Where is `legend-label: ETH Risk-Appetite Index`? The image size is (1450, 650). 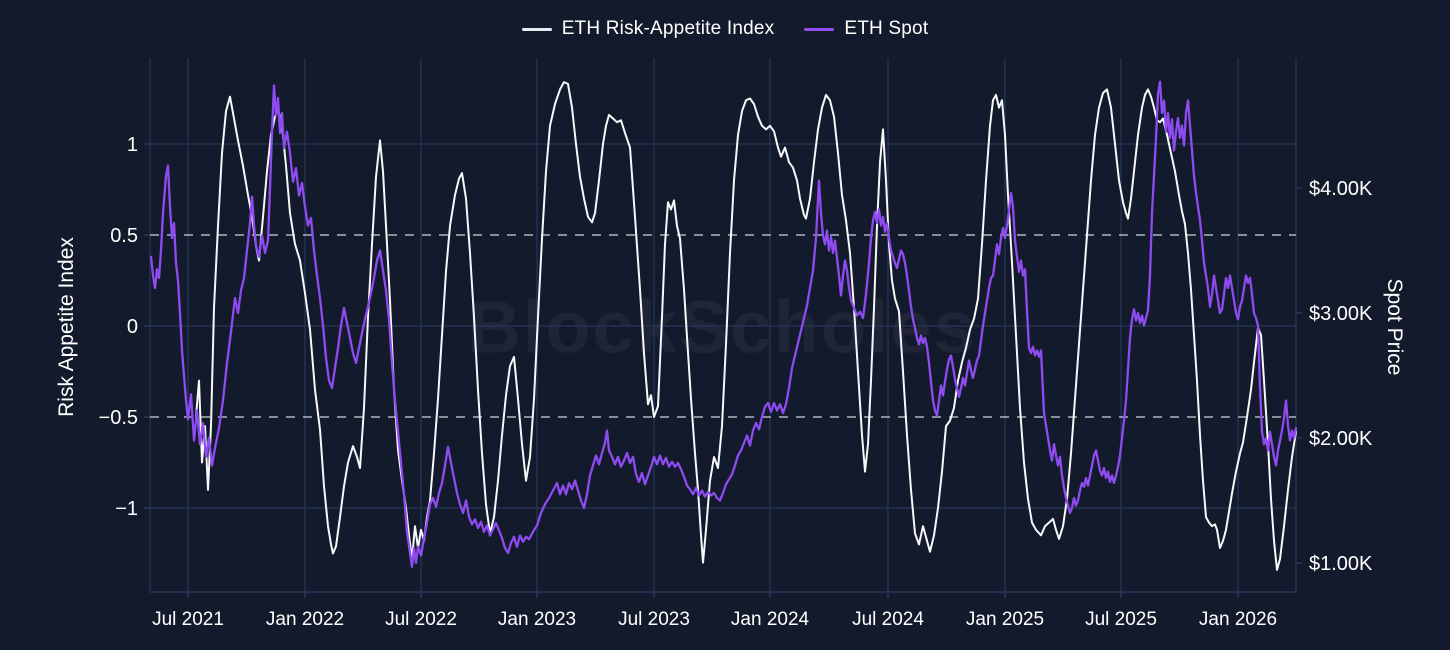
legend-label: ETH Risk-Appetite Index is located at coordinates (668, 28).